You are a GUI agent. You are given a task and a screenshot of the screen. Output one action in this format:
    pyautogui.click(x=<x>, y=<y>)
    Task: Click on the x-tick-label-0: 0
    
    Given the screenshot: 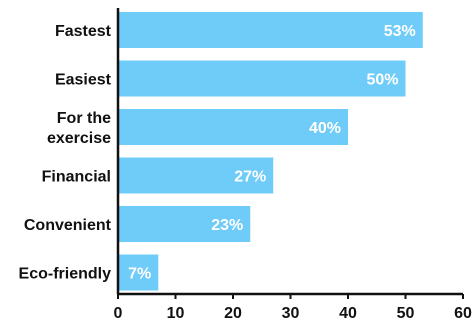 What is the action you would take?
    pyautogui.click(x=118, y=313)
    